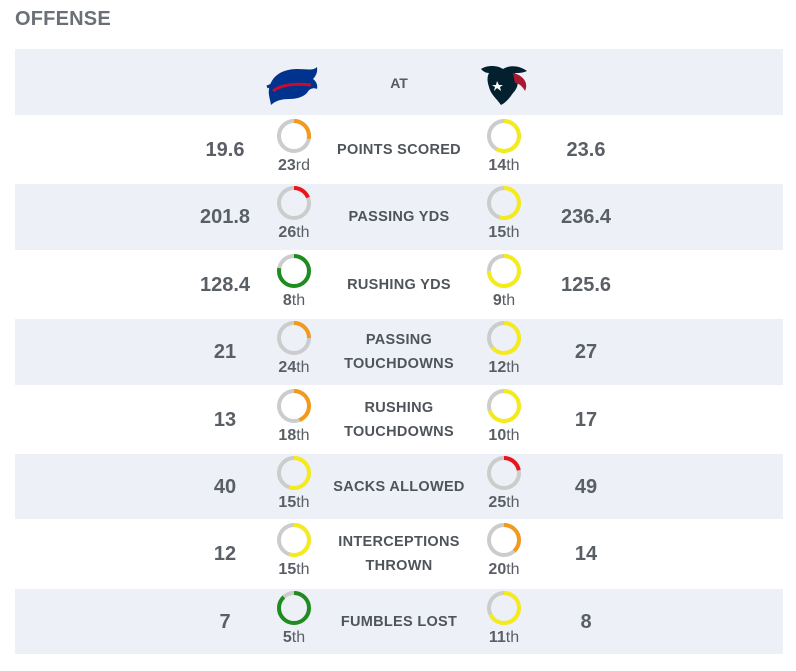 This screenshot has height=671, width=796. What do you see at coordinates (399, 407) in the screenshot?
I see `stat-label-line: RUSHING` at bounding box center [399, 407].